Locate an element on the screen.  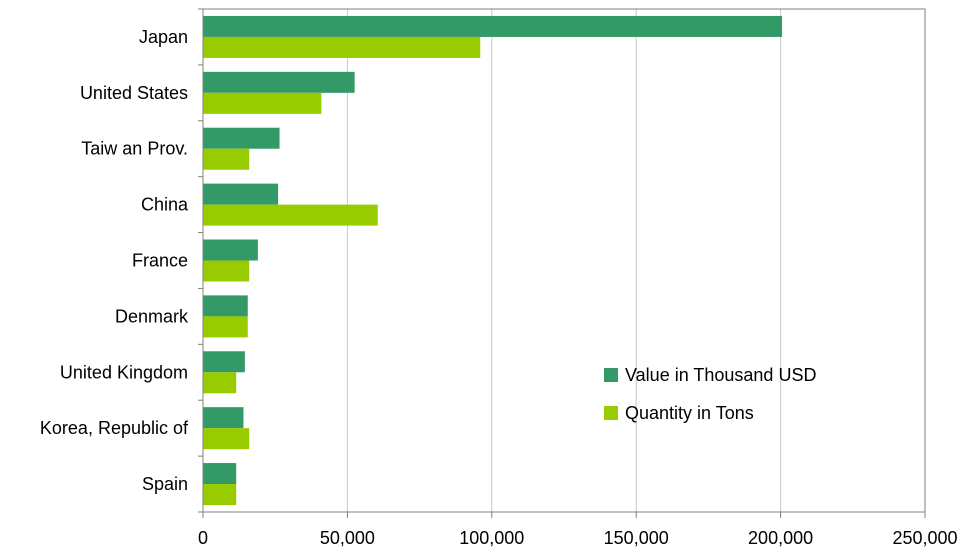
category-label: France is located at coordinates (160, 261).